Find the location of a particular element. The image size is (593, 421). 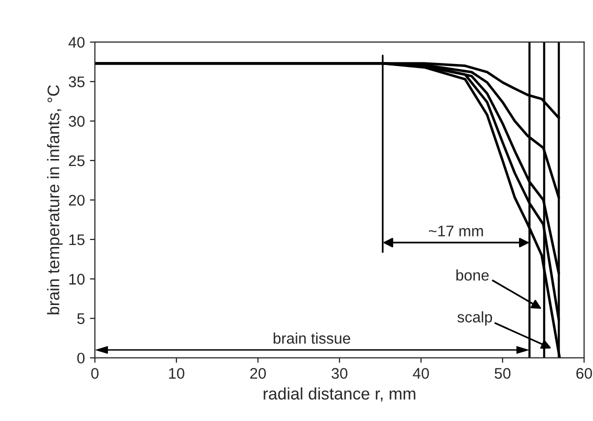

x-tick-label: 40 is located at coordinates (420, 373).